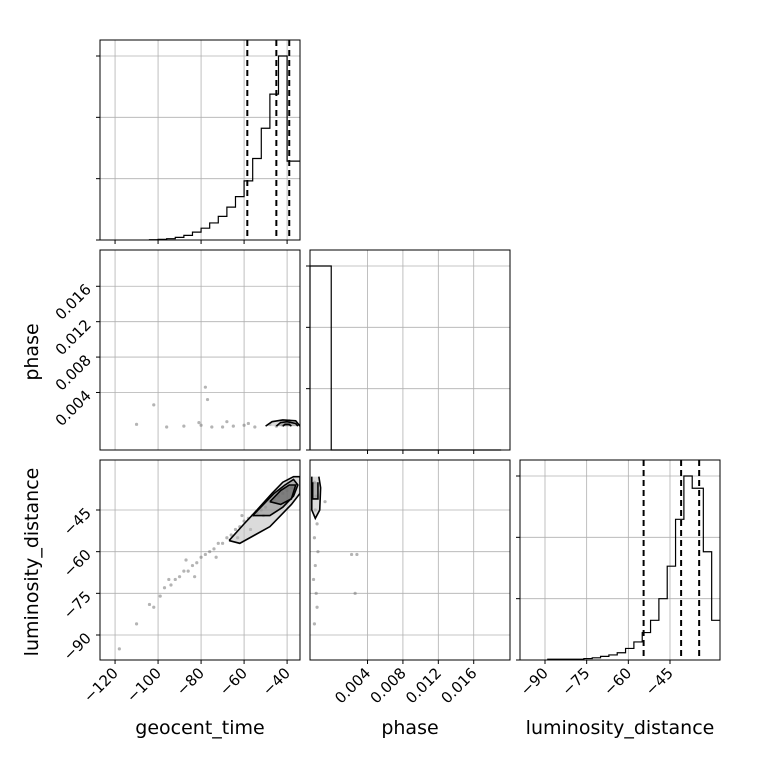 The image size is (760, 760). What do you see at coordinates (32, 351) in the screenshot?
I see `y-axis-label-phase: phase` at bounding box center [32, 351].